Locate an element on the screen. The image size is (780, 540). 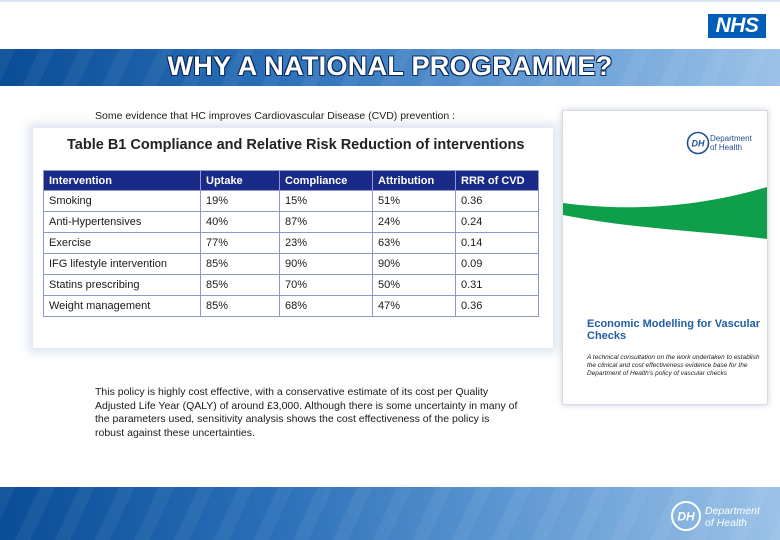
table-row: Weight management 85% 68% 47% 0.36 is located at coordinates (291, 306).